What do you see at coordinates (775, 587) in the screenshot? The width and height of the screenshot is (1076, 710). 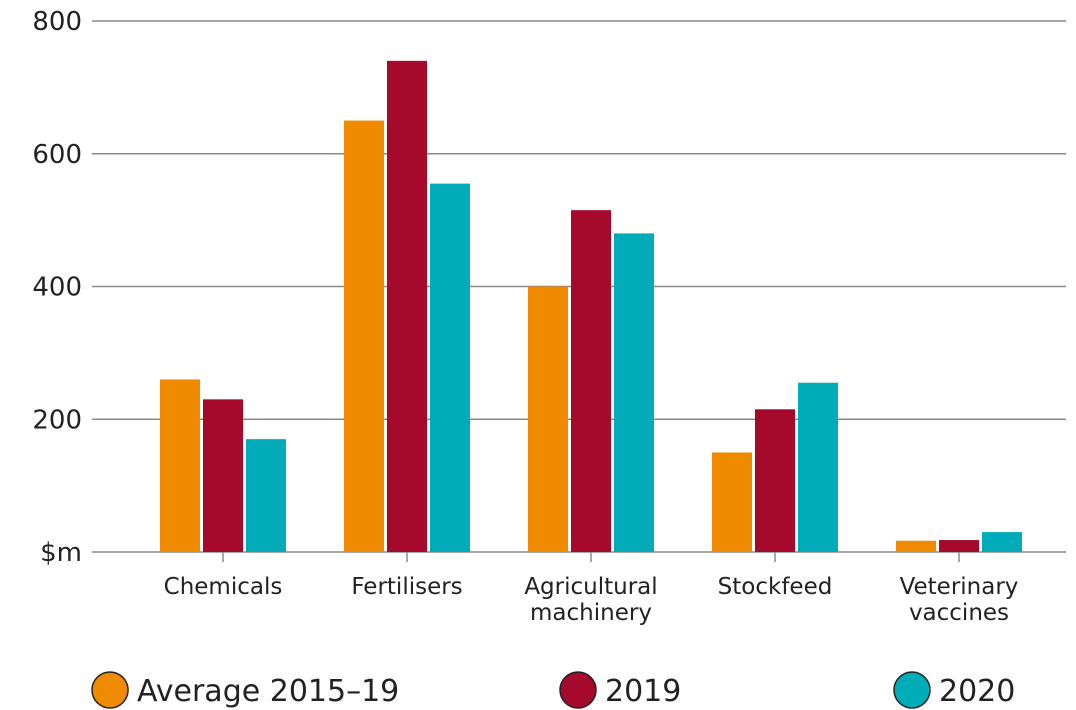 I see `x-tick-label: Stockfeed` at bounding box center [775, 587].